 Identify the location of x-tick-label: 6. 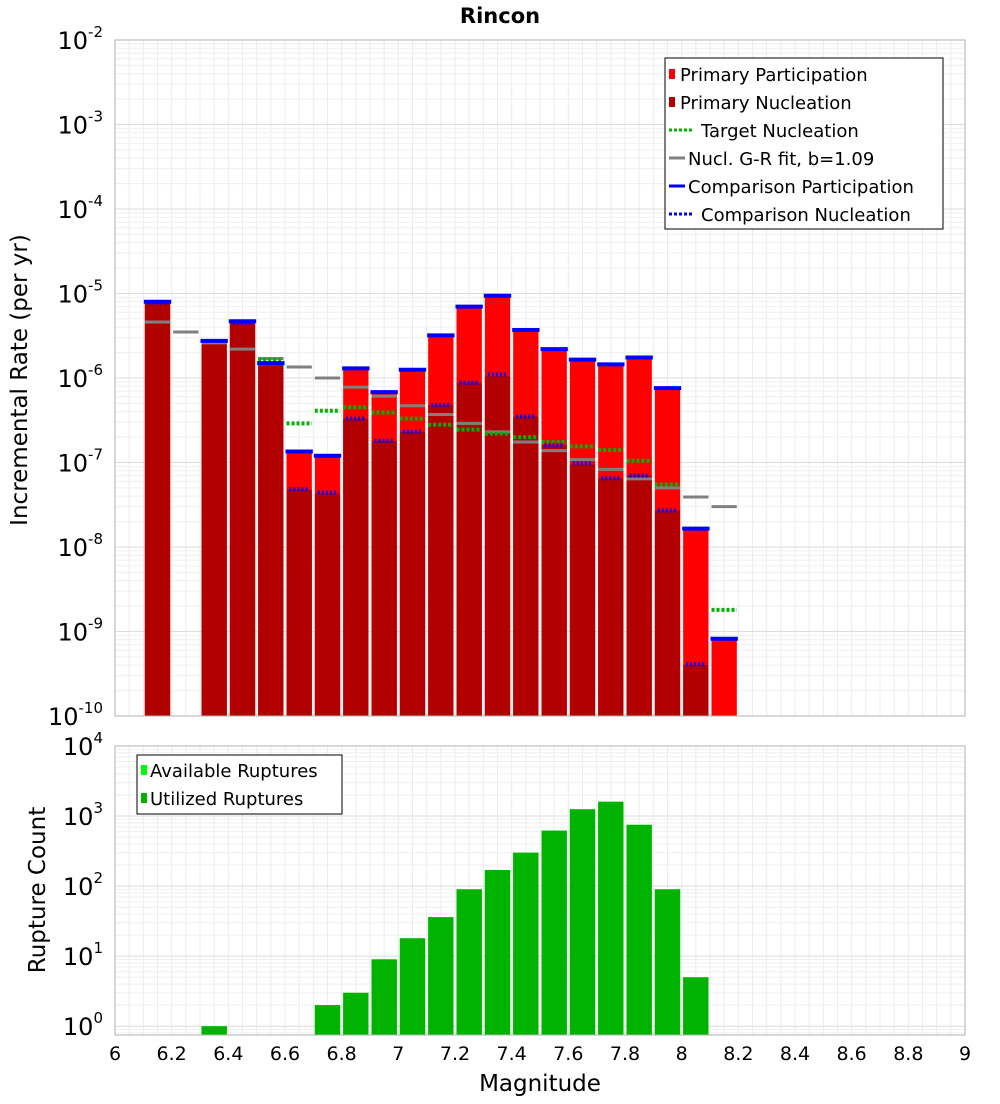
(115, 1054).